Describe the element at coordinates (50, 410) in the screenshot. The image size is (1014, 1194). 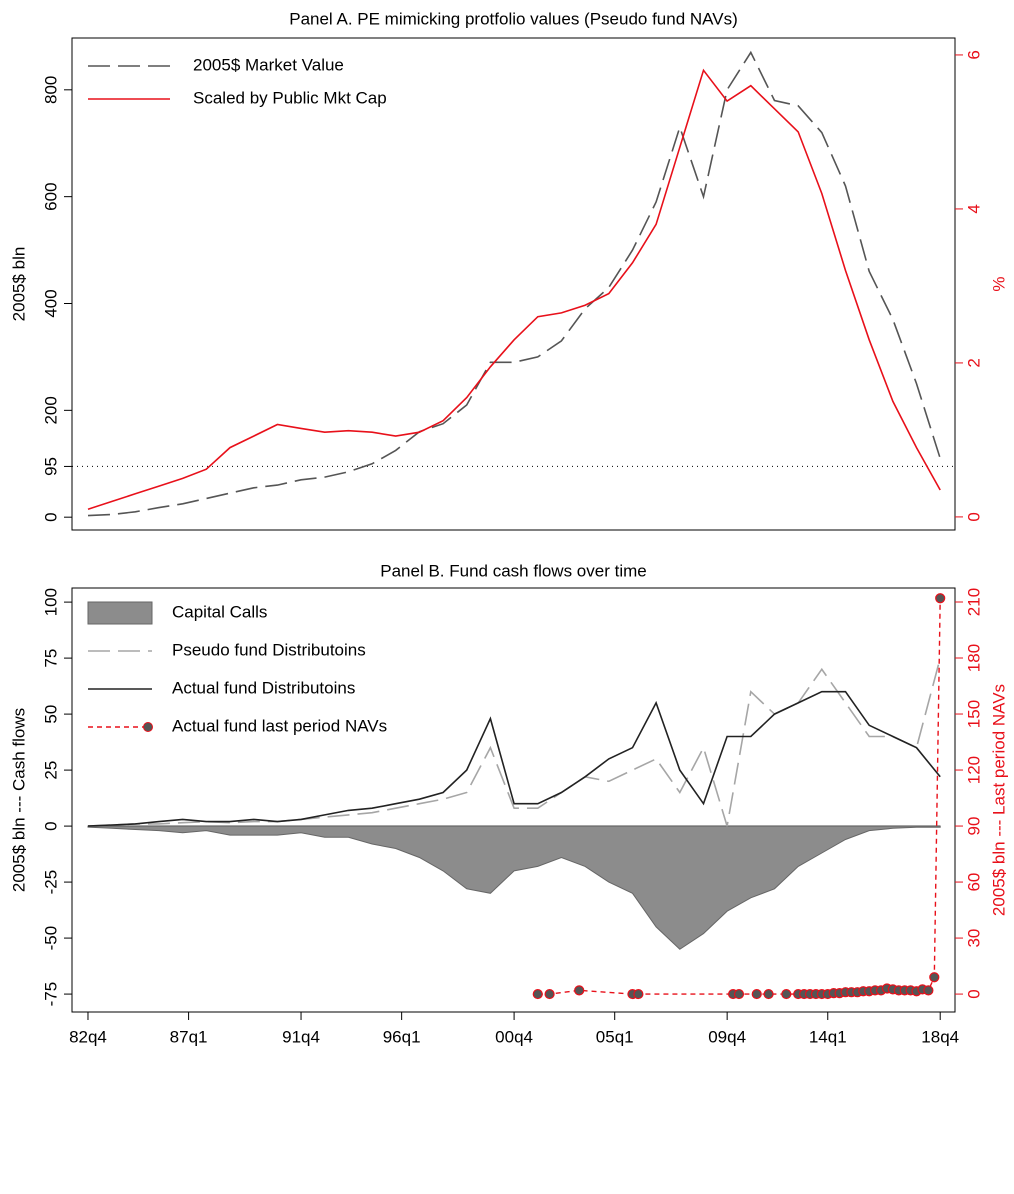
I see `y-tick-label: 200` at that location.